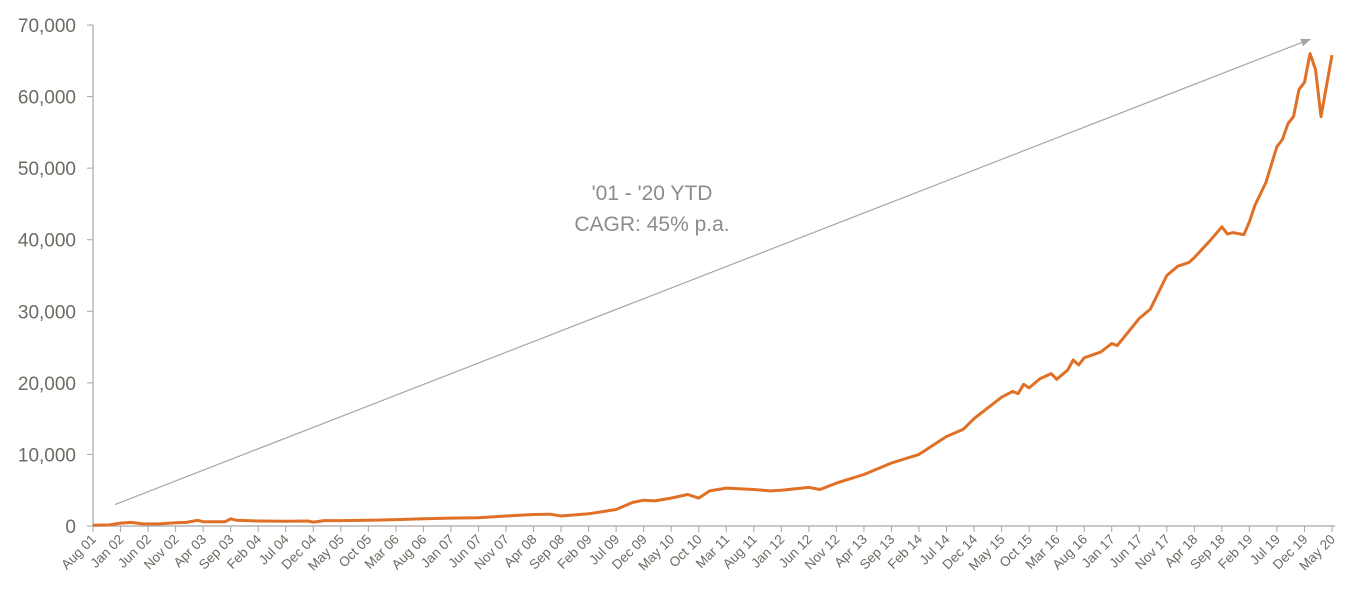 This screenshot has width=1350, height=603. What do you see at coordinates (652, 193) in the screenshot?
I see `annotation-line-1: '01 - '20 YTD` at bounding box center [652, 193].